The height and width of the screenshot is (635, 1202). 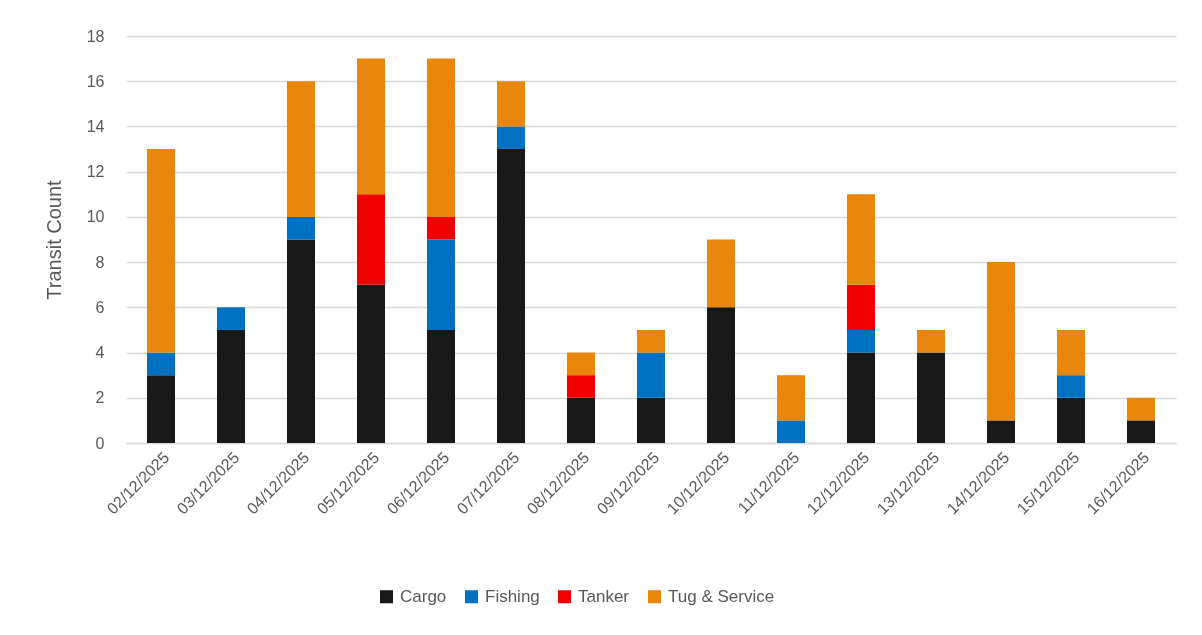 I want to click on y-tick-label: 0, so click(x=100, y=443).